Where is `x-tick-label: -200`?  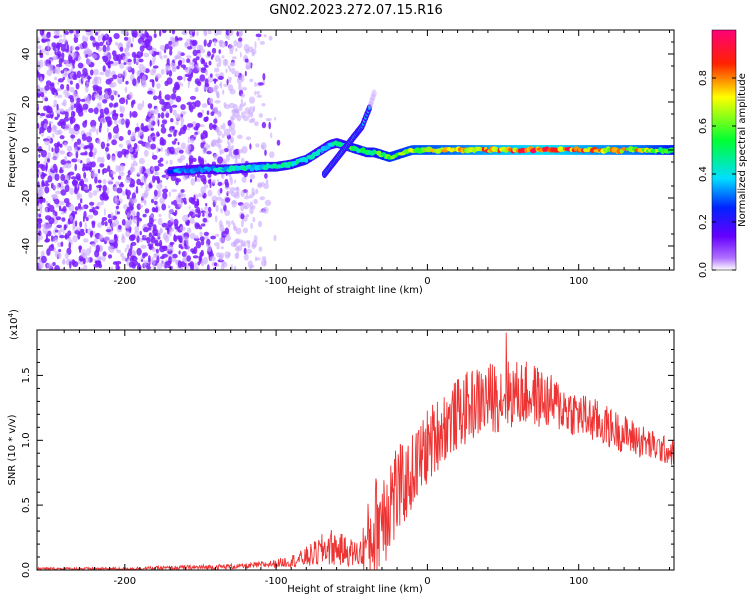
x-tick-label: -200 is located at coordinates (124, 581).